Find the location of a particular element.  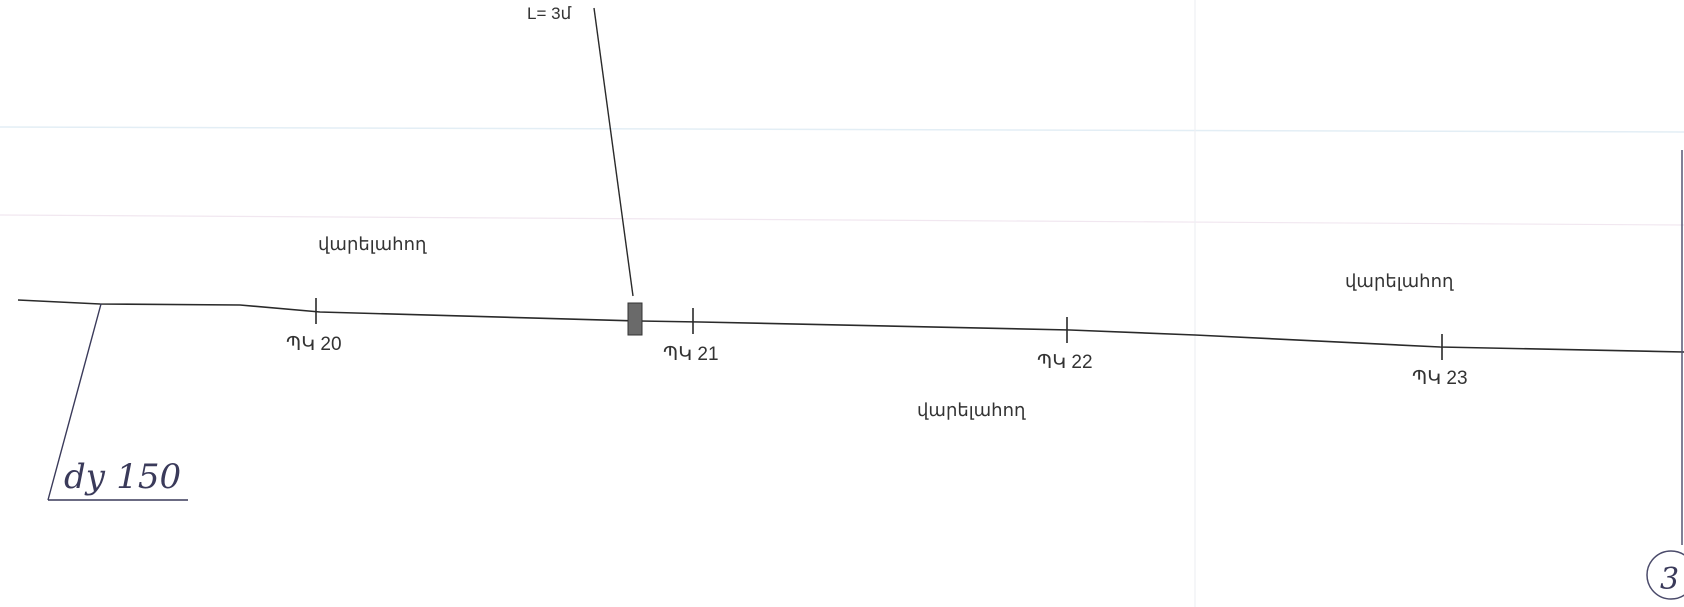

sheet-number: 3 is located at coordinates (1669, 579).